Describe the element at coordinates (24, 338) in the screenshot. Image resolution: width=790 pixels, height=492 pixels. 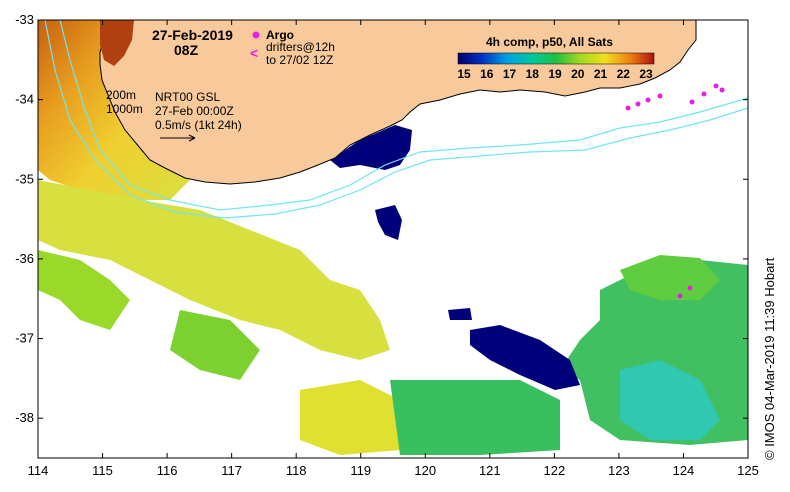
I see `y-tick-label: -37` at that location.